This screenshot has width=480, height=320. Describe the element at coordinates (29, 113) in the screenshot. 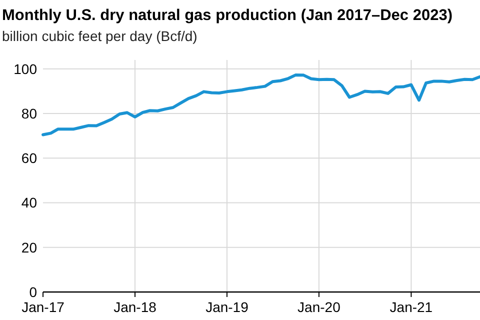

I see `y-tick-label: 80` at that location.